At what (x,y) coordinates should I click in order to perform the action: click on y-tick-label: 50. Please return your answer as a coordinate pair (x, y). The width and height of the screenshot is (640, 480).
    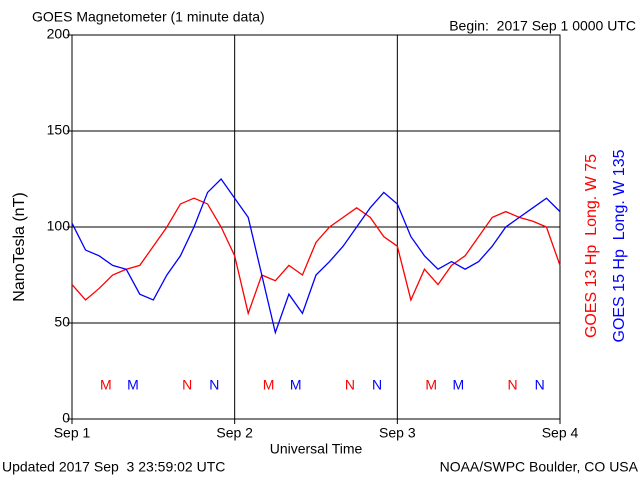
    Looking at the image, I should click on (62, 322).